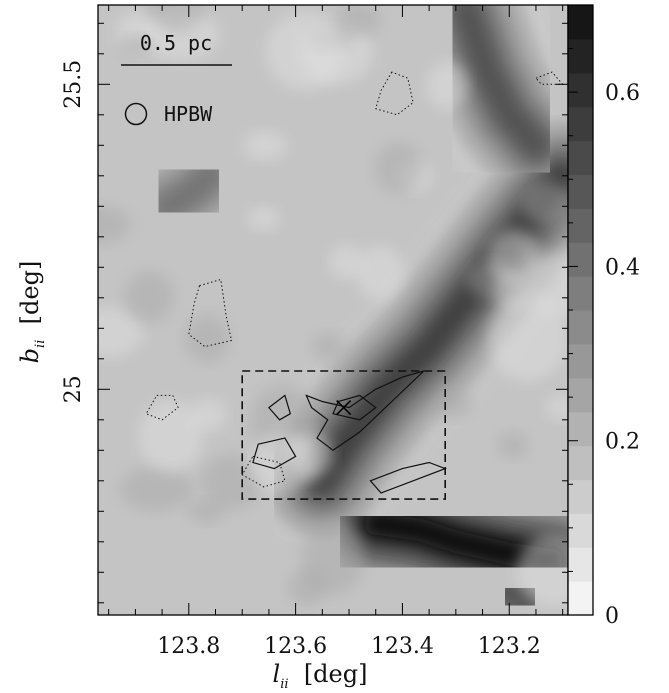 The height and width of the screenshot is (693, 669). Describe the element at coordinates (73, 389) in the screenshot. I see `y-tick-label: 25` at that location.